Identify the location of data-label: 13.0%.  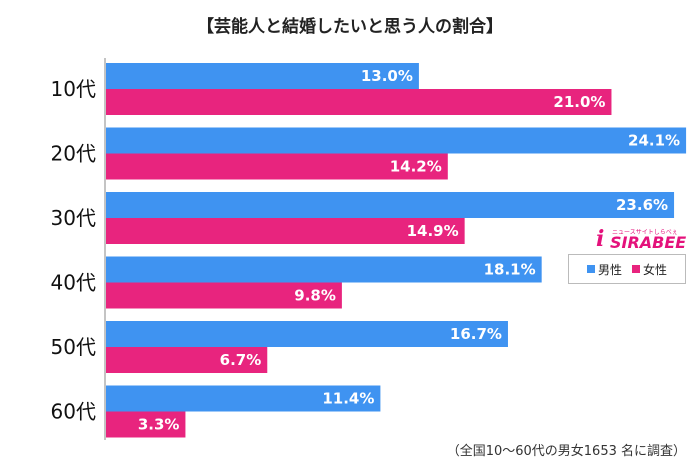
(387, 76).